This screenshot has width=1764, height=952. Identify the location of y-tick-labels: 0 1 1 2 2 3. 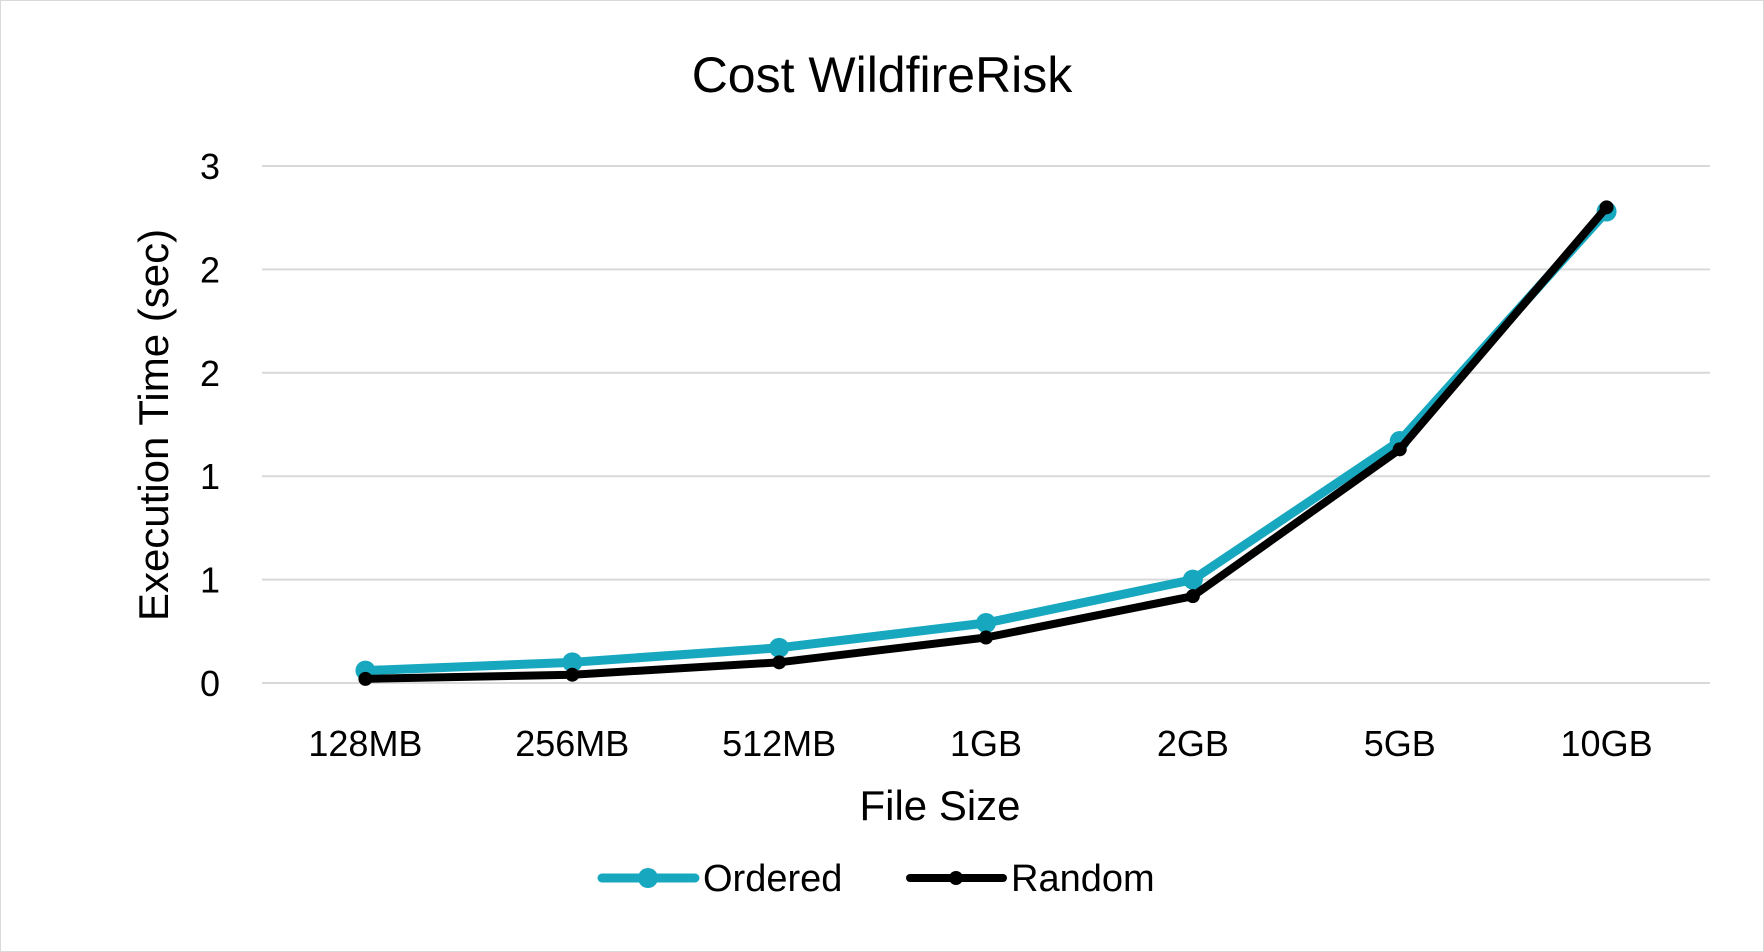
(210, 425).